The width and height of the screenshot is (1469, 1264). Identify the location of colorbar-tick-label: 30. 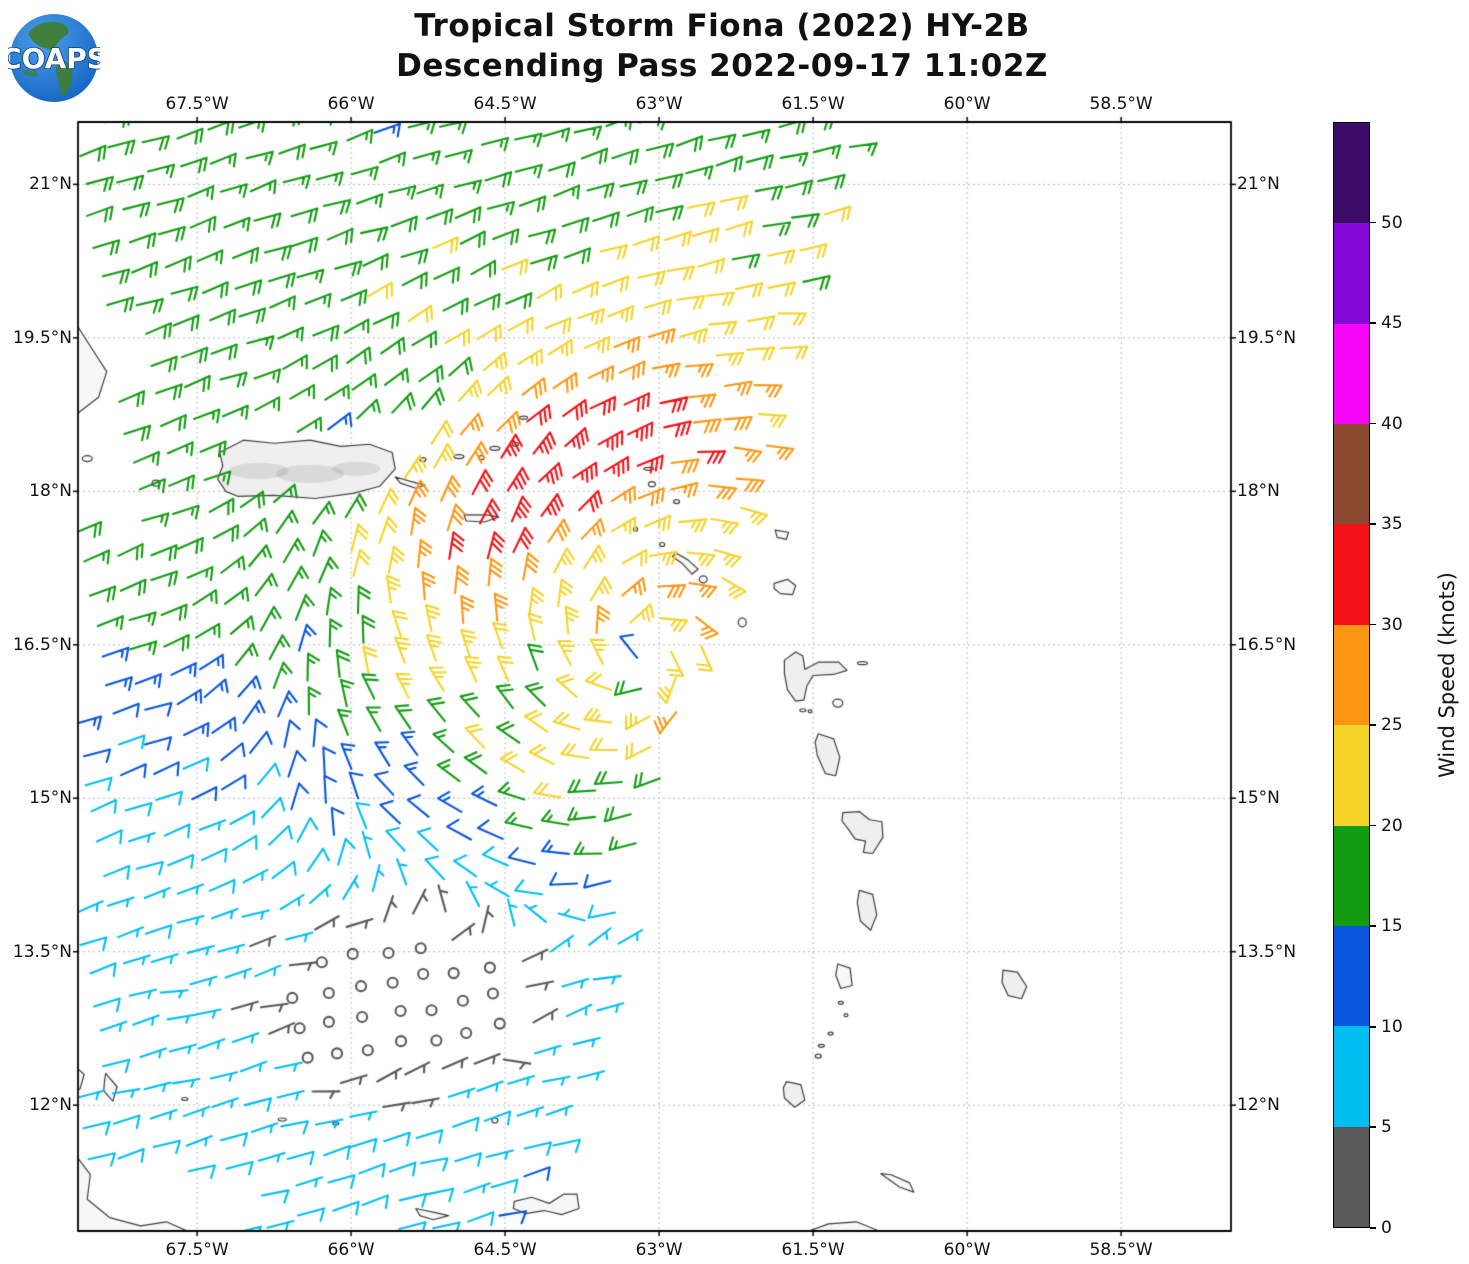
(1392, 624).